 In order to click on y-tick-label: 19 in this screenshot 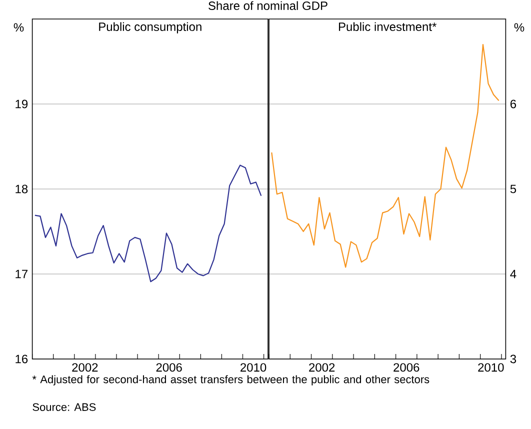, I will do `click(22, 104)`.